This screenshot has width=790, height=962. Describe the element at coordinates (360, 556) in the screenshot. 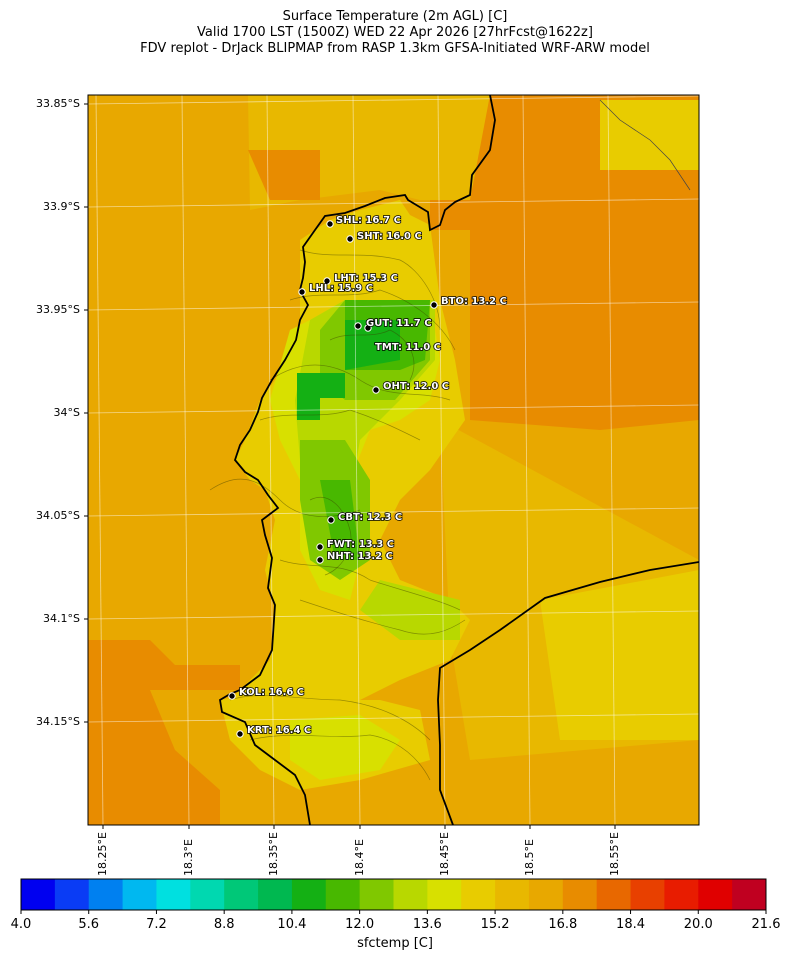

I see `station-label-nht: NHT: 13.2 C` at that location.